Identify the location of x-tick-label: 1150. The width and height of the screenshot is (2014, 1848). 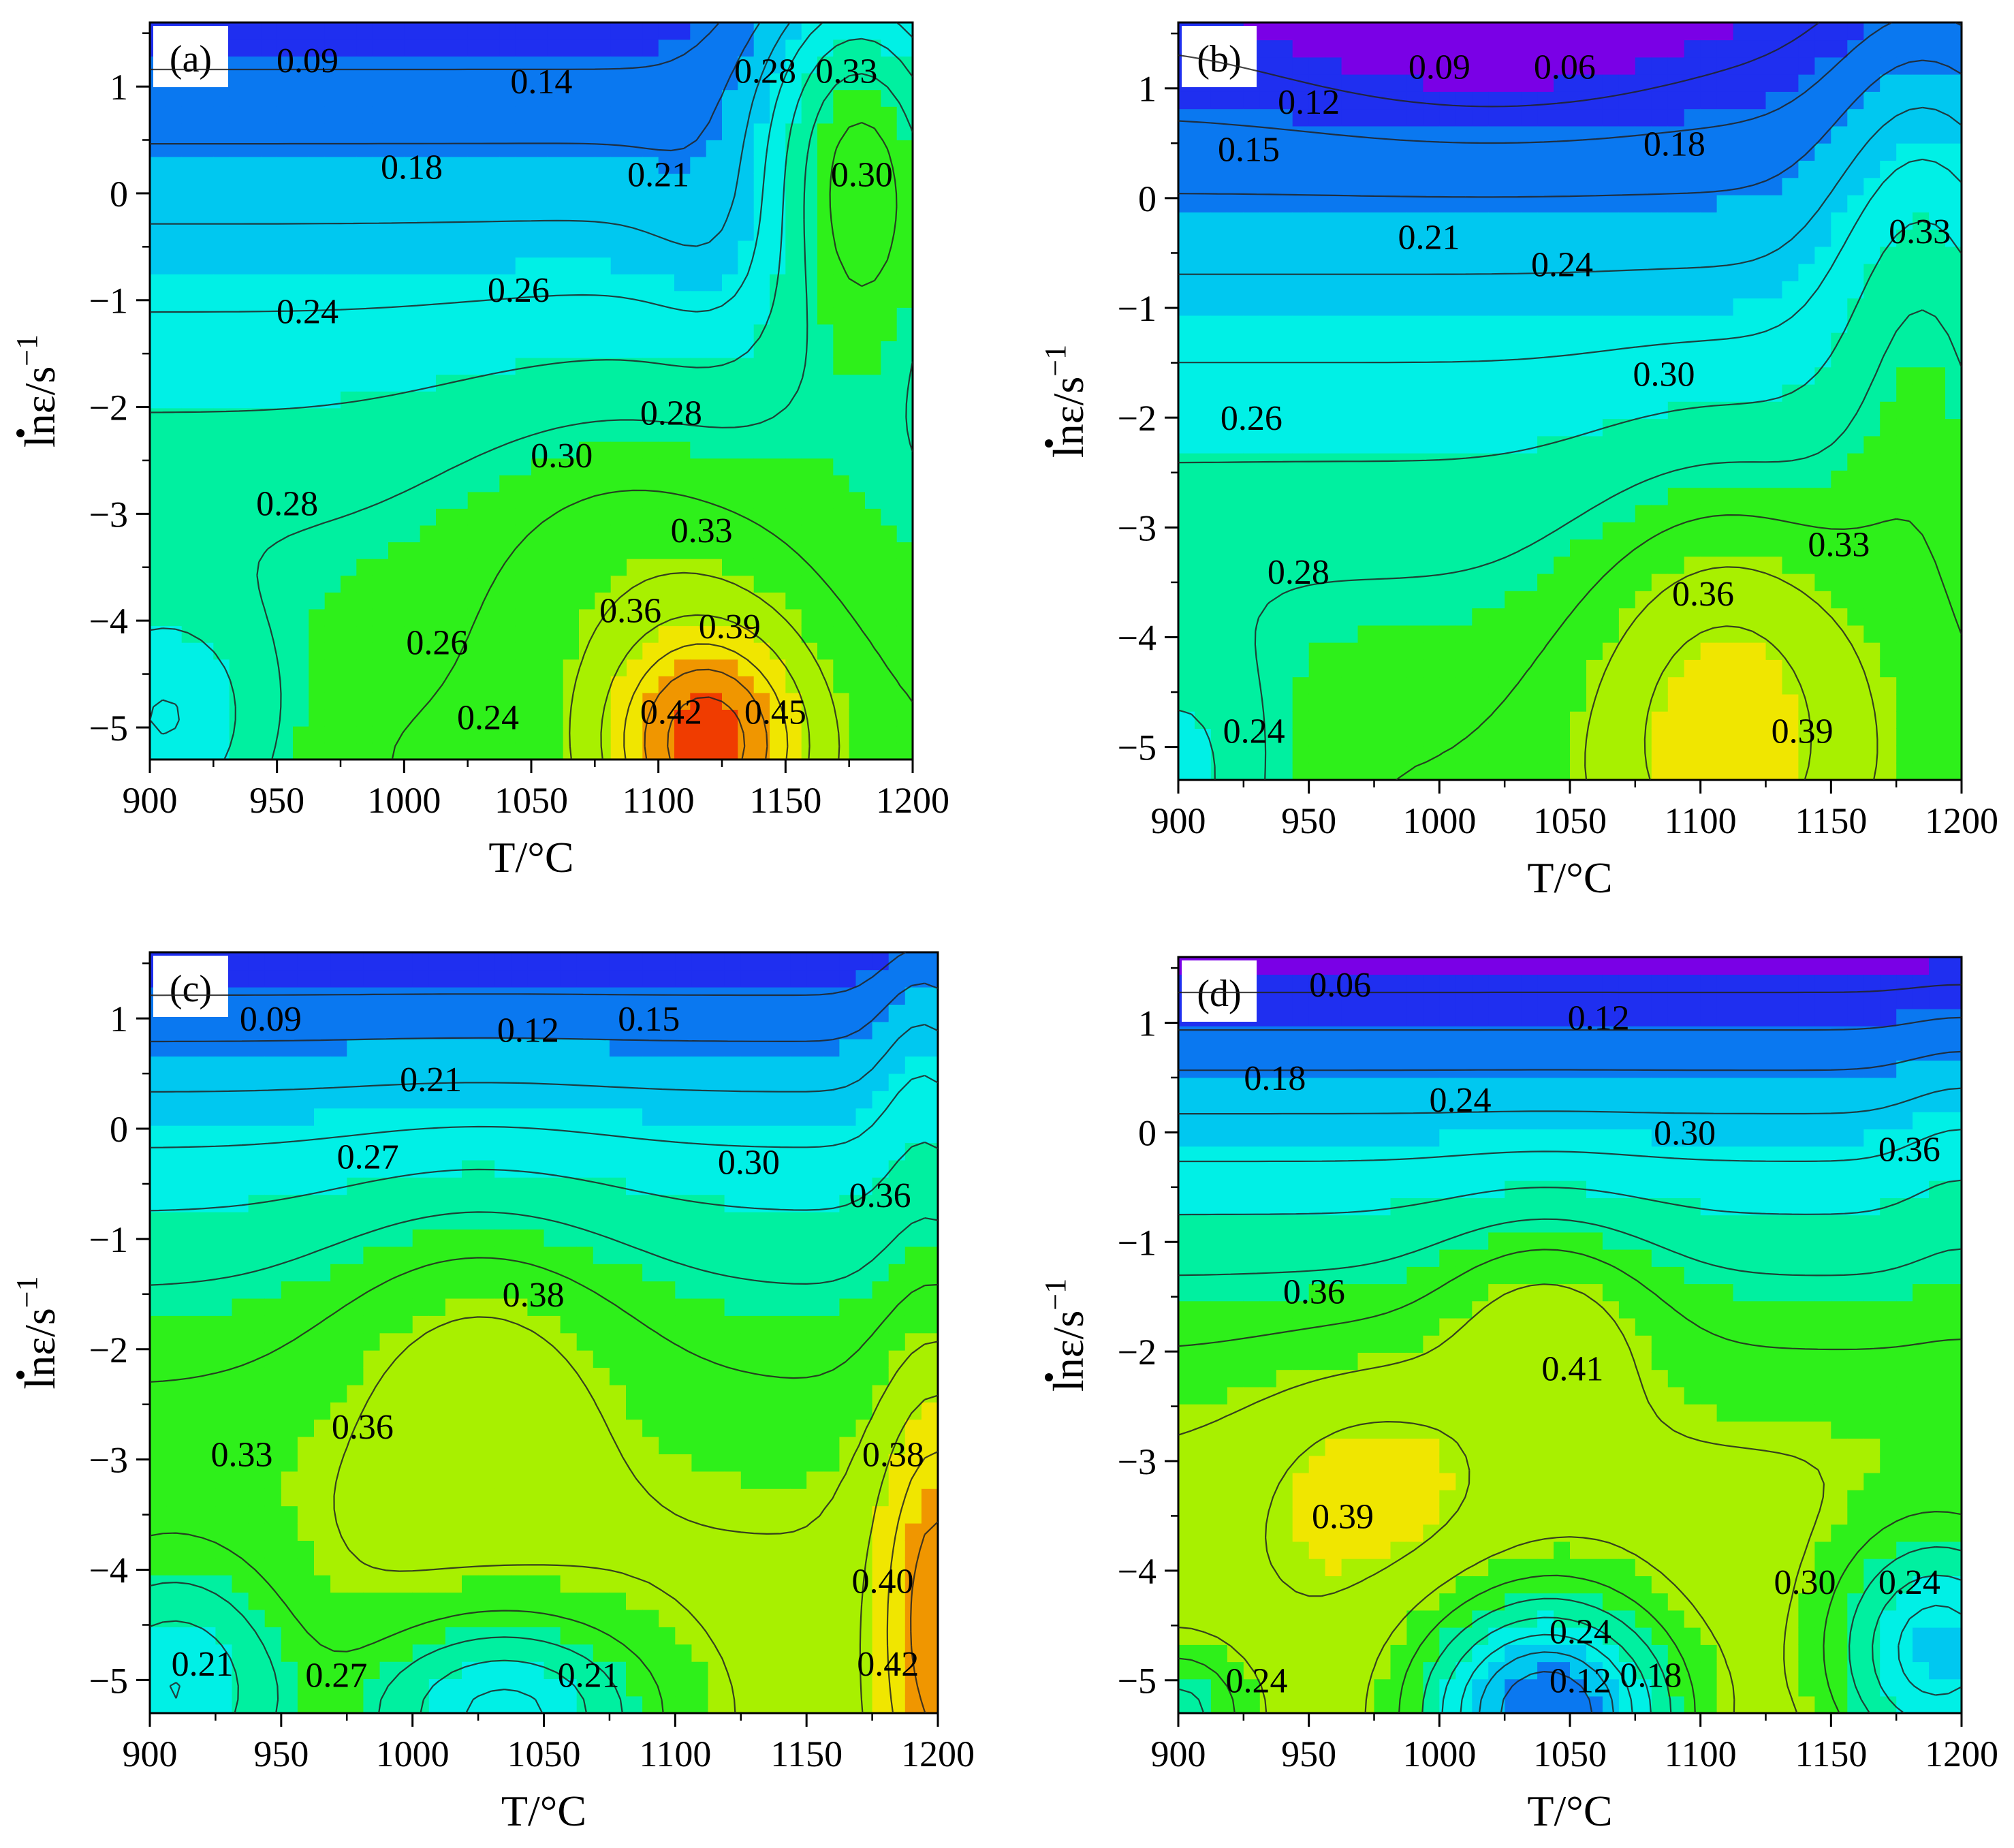
(785, 800).